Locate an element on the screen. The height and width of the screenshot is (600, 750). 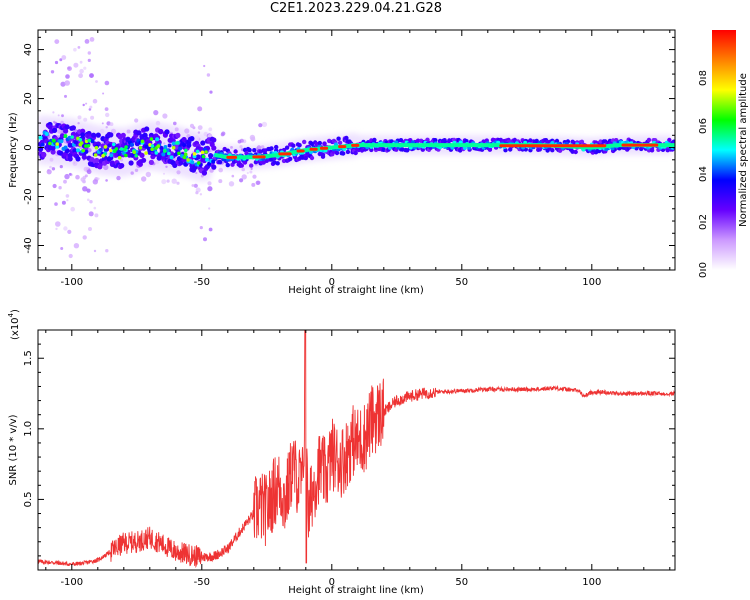
colorbar-tick-label: 0.2 is located at coordinates (703, 222).